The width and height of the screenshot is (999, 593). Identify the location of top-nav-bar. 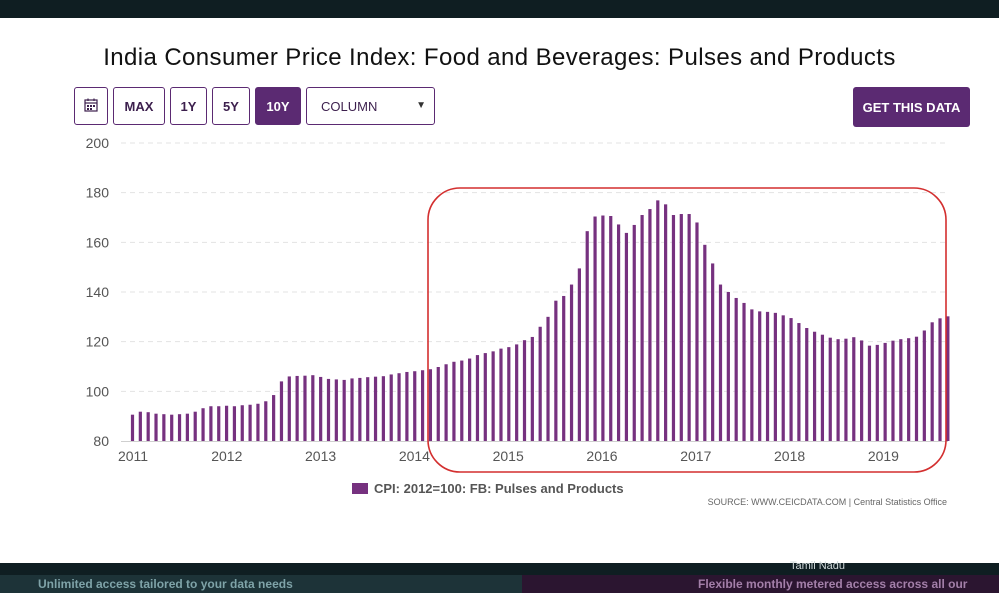
(499, 9).